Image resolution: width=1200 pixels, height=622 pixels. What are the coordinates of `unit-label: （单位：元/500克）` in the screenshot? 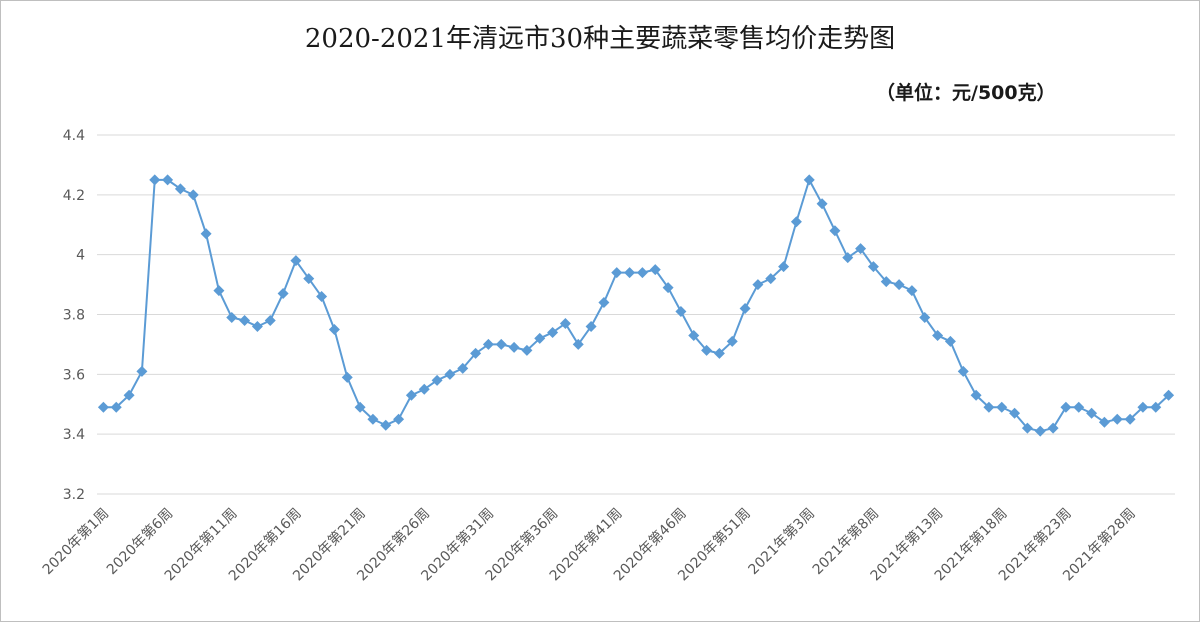 It's located at (966, 93).